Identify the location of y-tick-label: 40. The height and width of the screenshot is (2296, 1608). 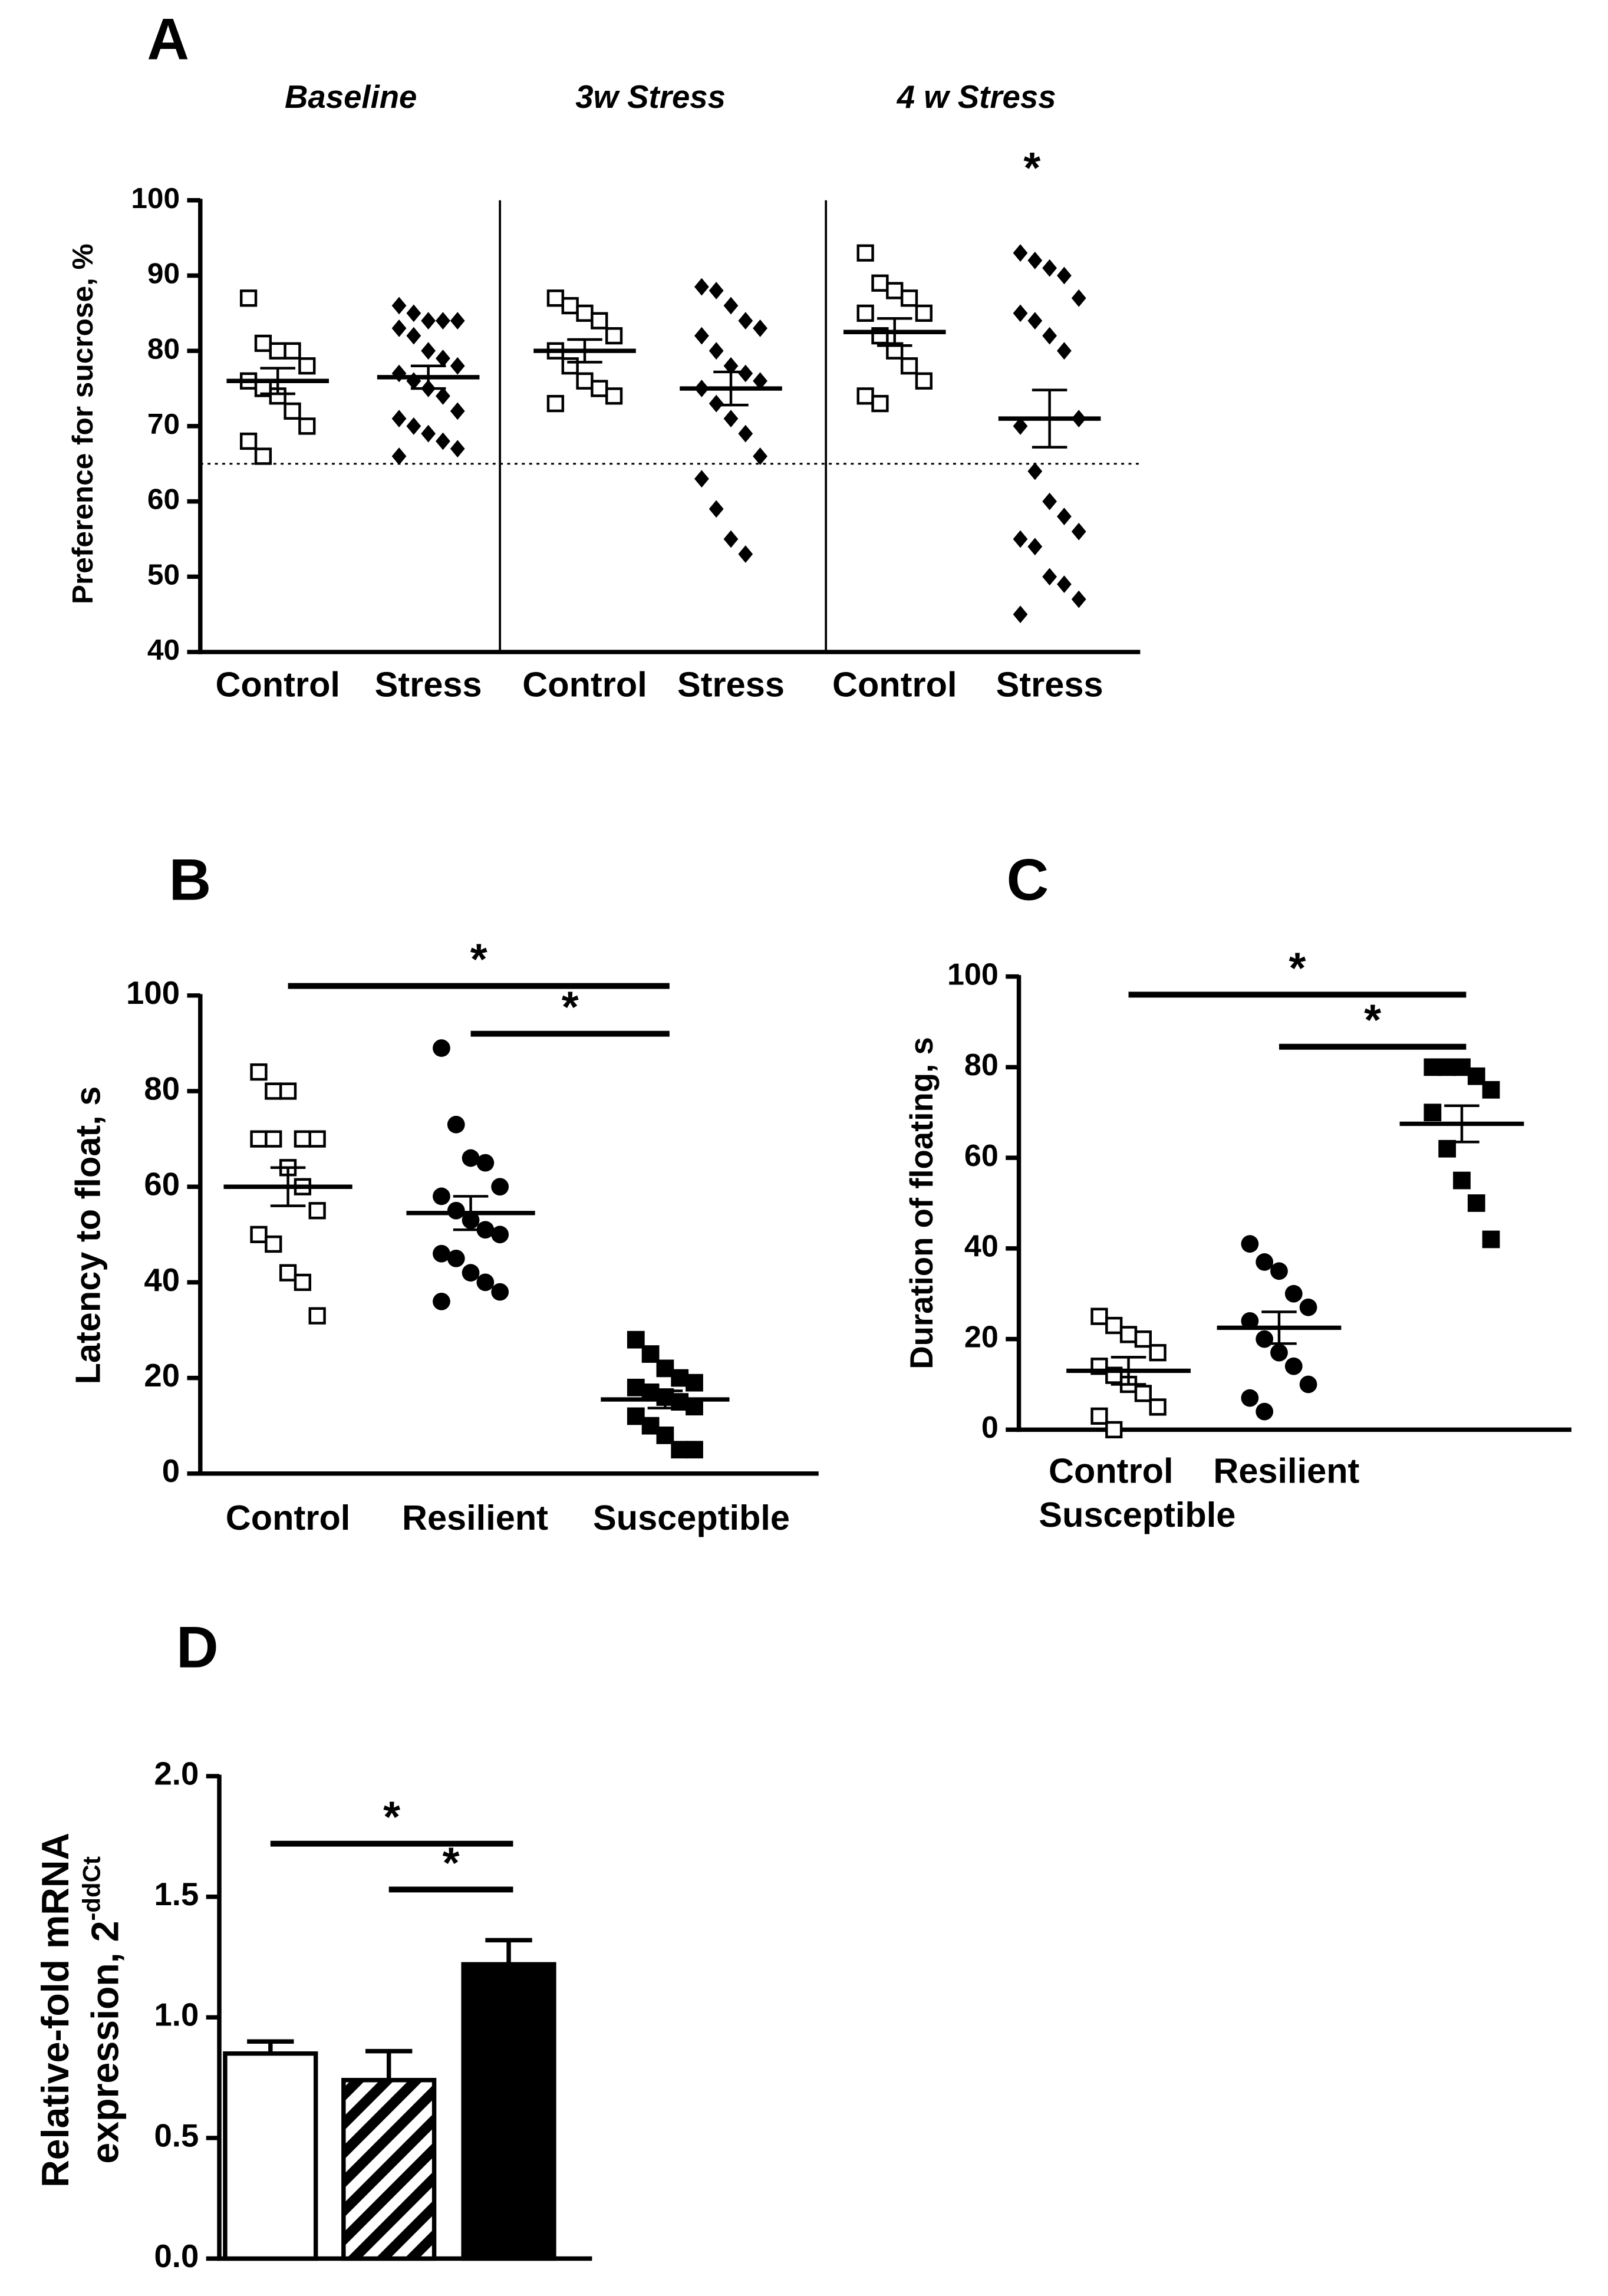
(981, 1247).